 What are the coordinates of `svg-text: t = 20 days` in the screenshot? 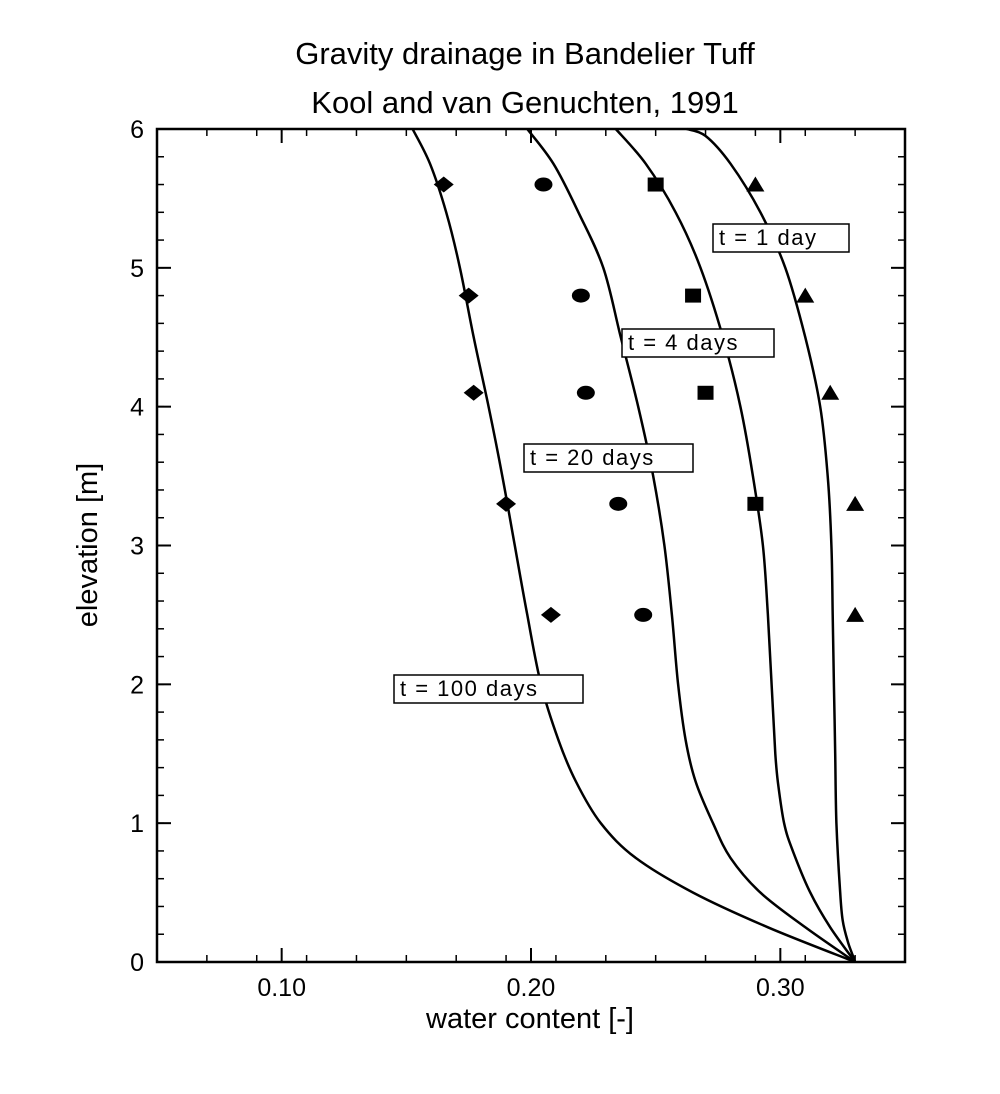 It's located at (592, 457).